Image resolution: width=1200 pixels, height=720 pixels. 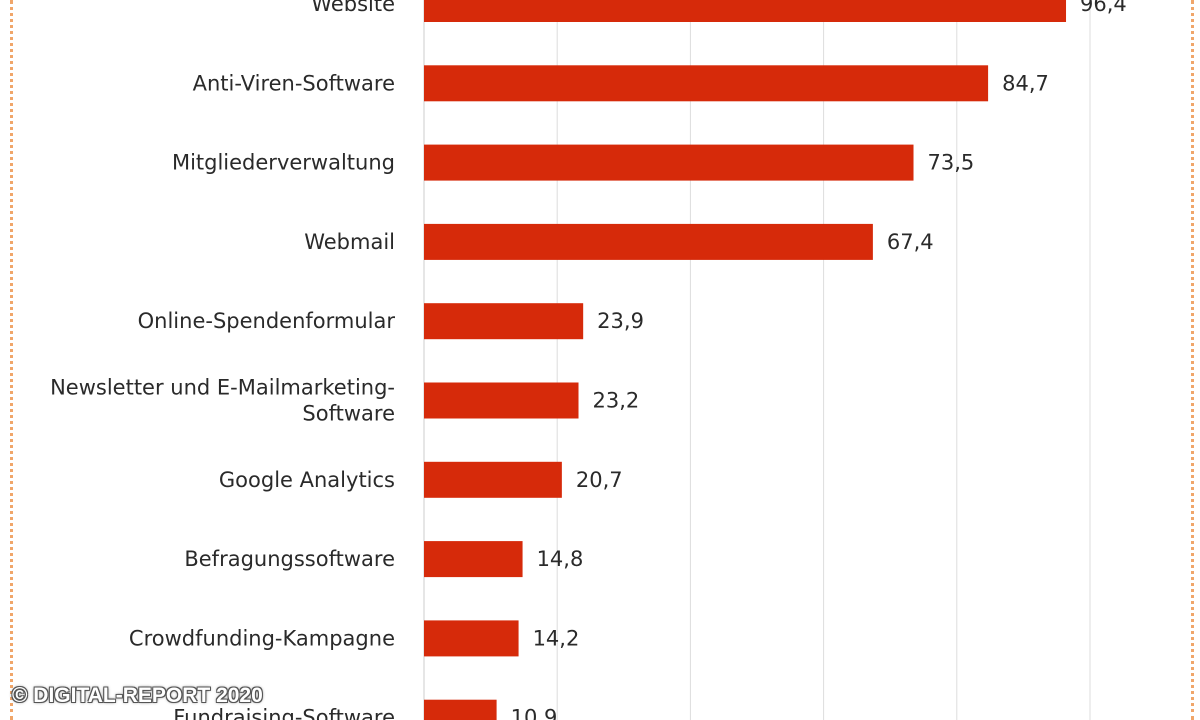 What do you see at coordinates (534, 713) in the screenshot?
I see `value-label: 10,9` at bounding box center [534, 713].